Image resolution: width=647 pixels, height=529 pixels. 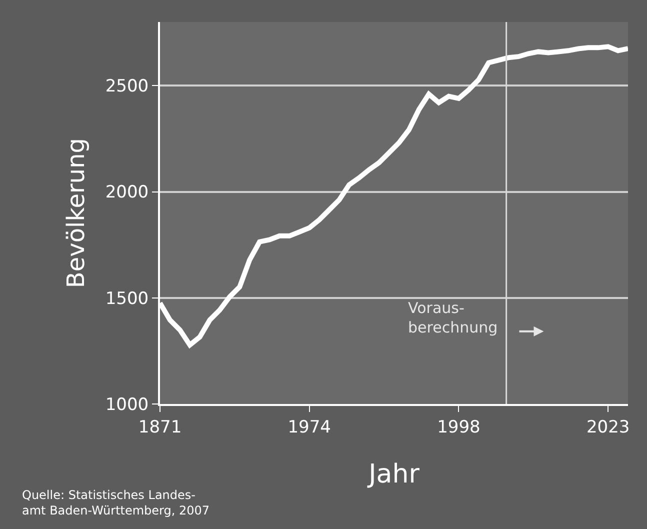 I want to click on source-note: Quelle: Statistisches Landes- amt Baden-Württemberg, 2007, so click(x=116, y=503).